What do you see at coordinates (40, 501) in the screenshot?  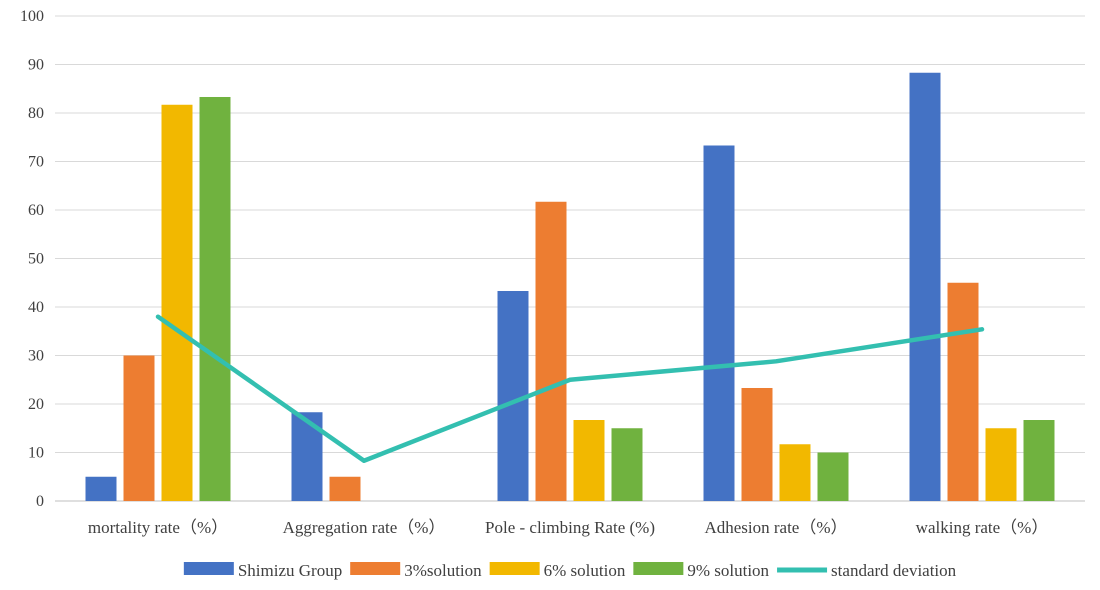 I see `y-tick-label: 0` at bounding box center [40, 501].